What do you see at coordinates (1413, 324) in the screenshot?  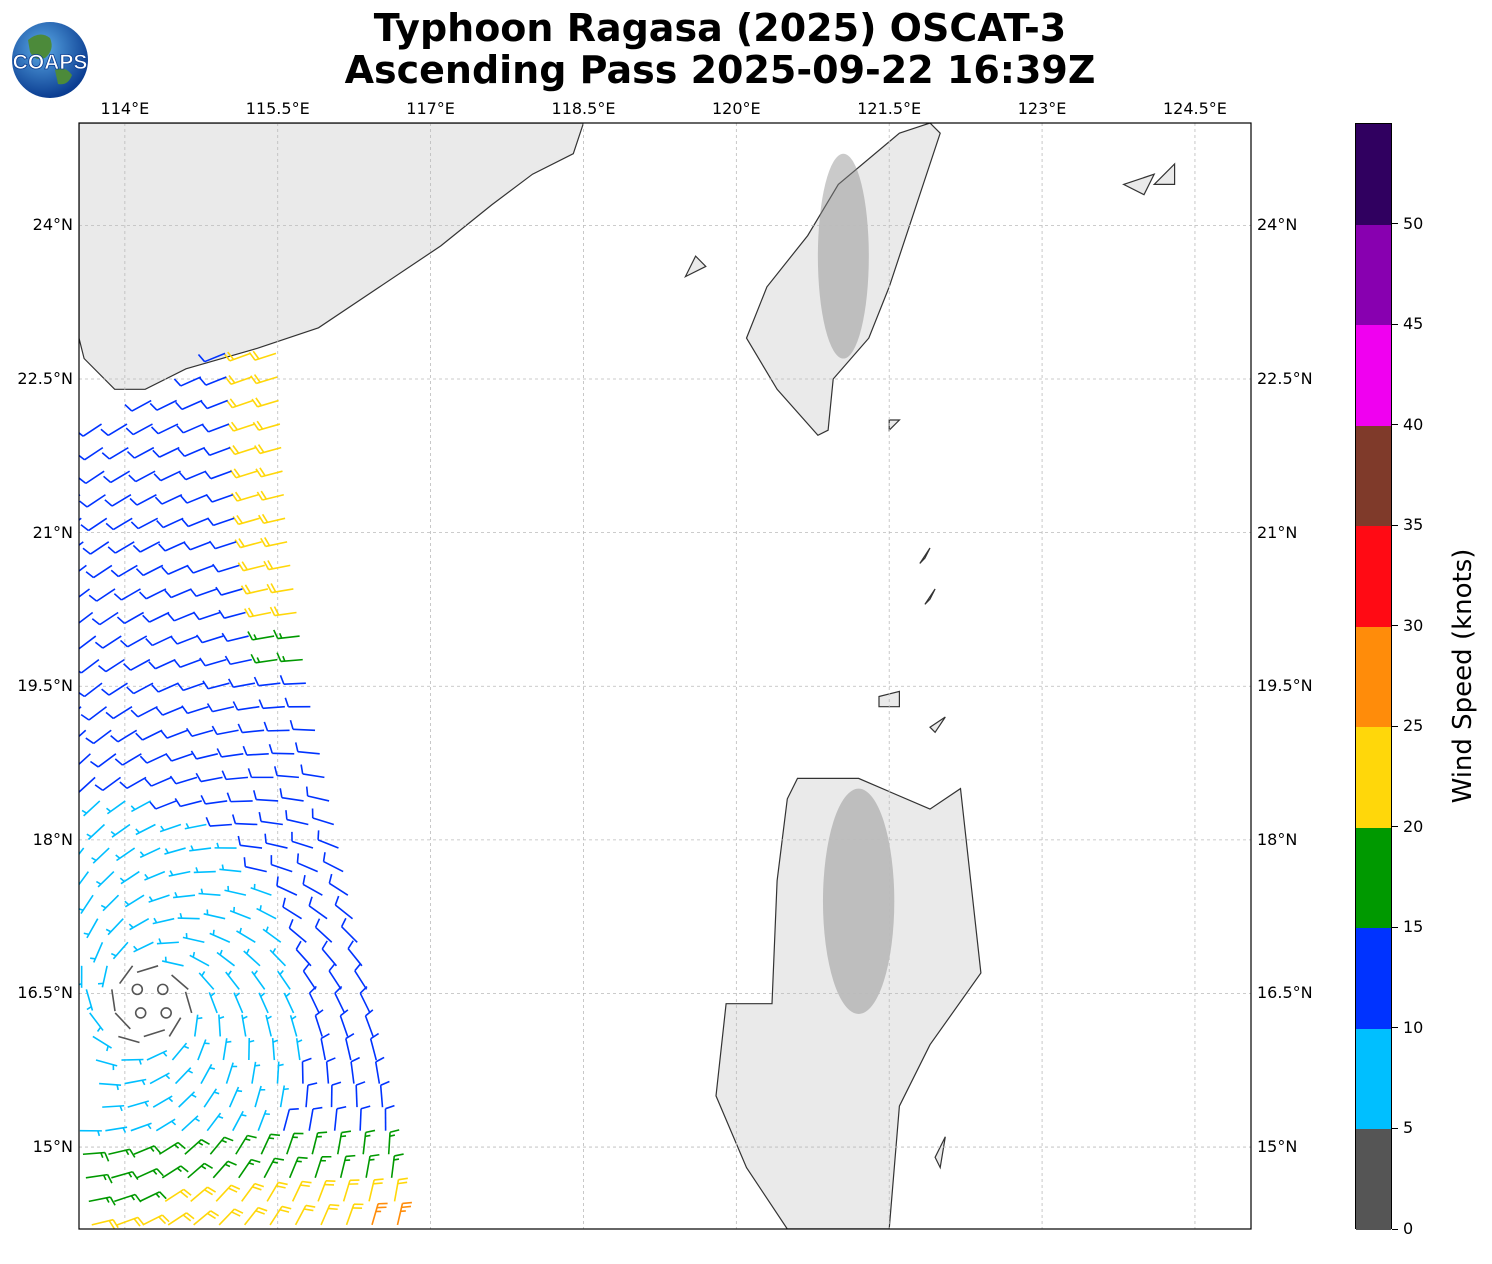 I see `colorbar-tick-label: 45` at bounding box center [1413, 324].